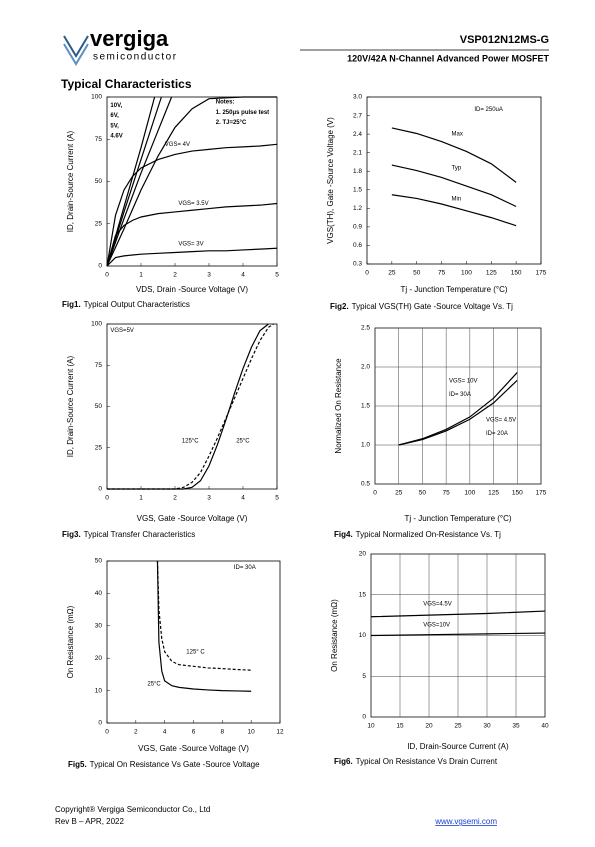  I want to click on x-axis-label: Tj - Junction Temperature (°C), so click(453, 289).